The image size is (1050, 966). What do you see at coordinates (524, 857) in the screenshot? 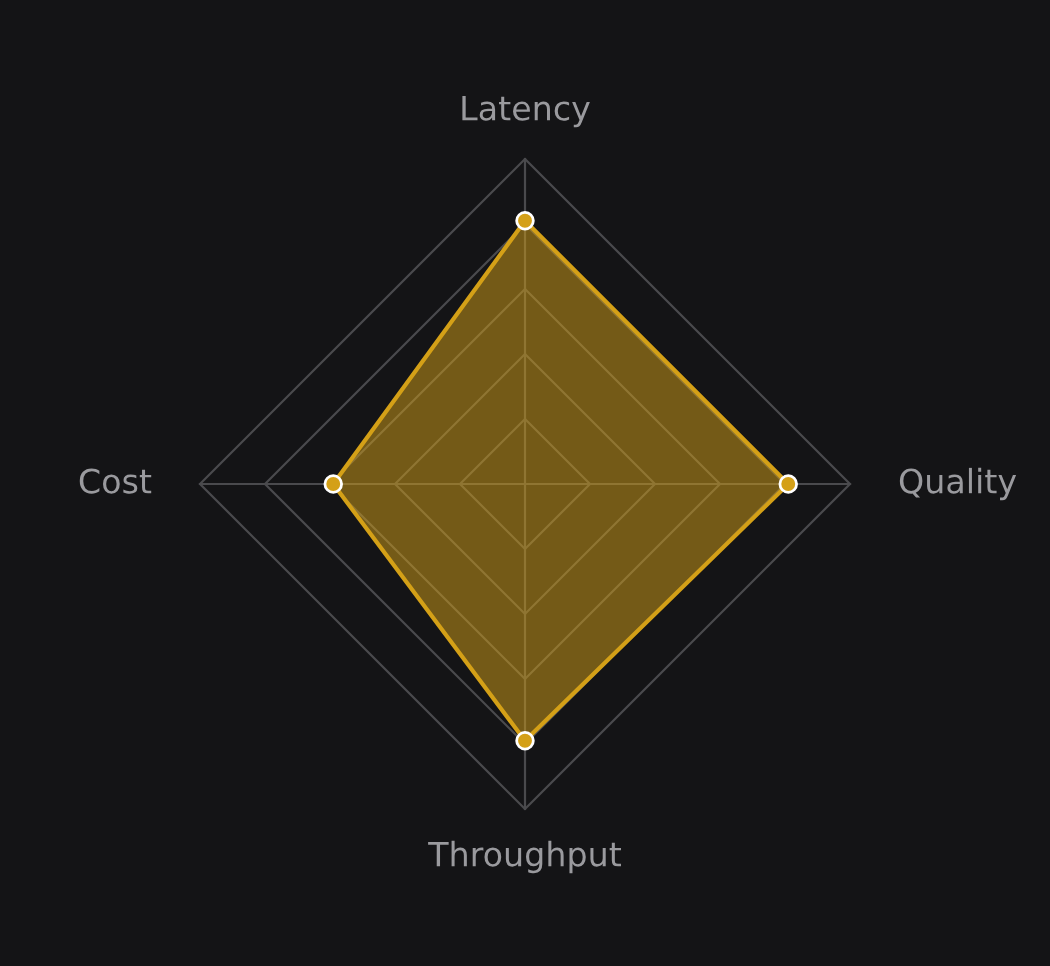
I see `spoke-label: Throughput` at bounding box center [524, 857].